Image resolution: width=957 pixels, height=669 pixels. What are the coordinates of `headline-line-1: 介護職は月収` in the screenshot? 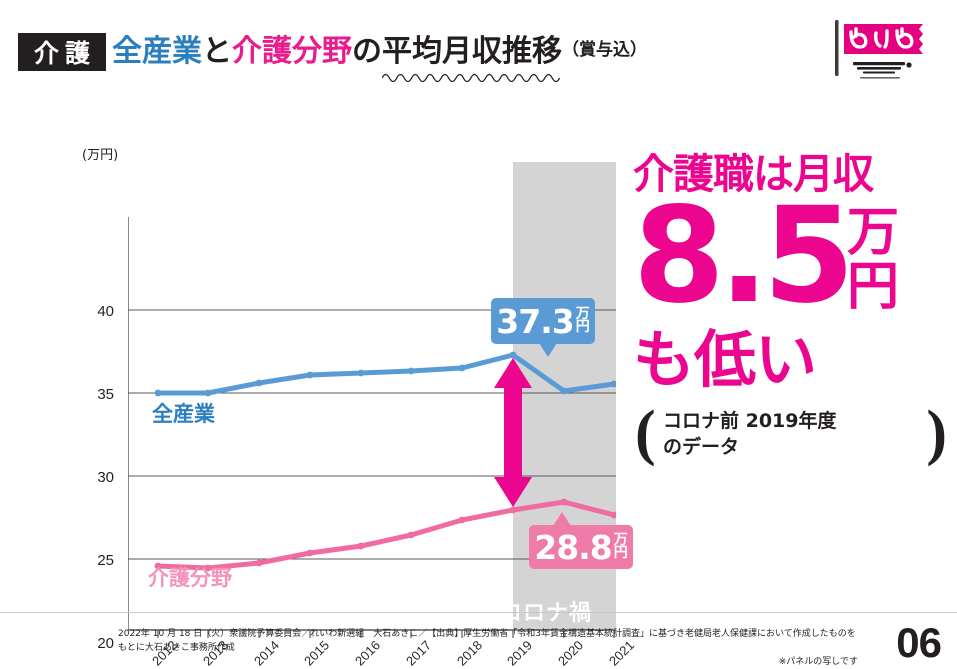 It's located at (753, 174).